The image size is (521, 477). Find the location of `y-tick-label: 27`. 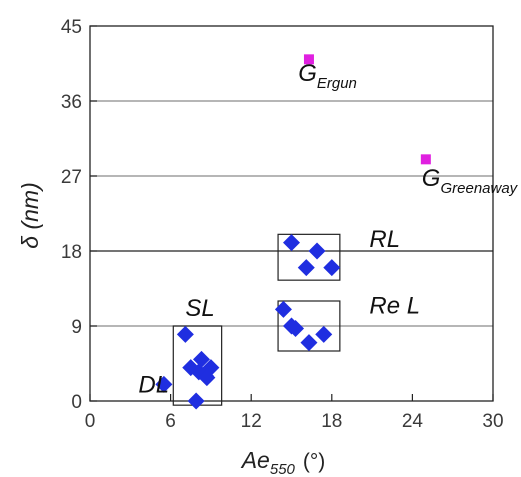

y-tick-label: 27 is located at coordinates (71, 177).